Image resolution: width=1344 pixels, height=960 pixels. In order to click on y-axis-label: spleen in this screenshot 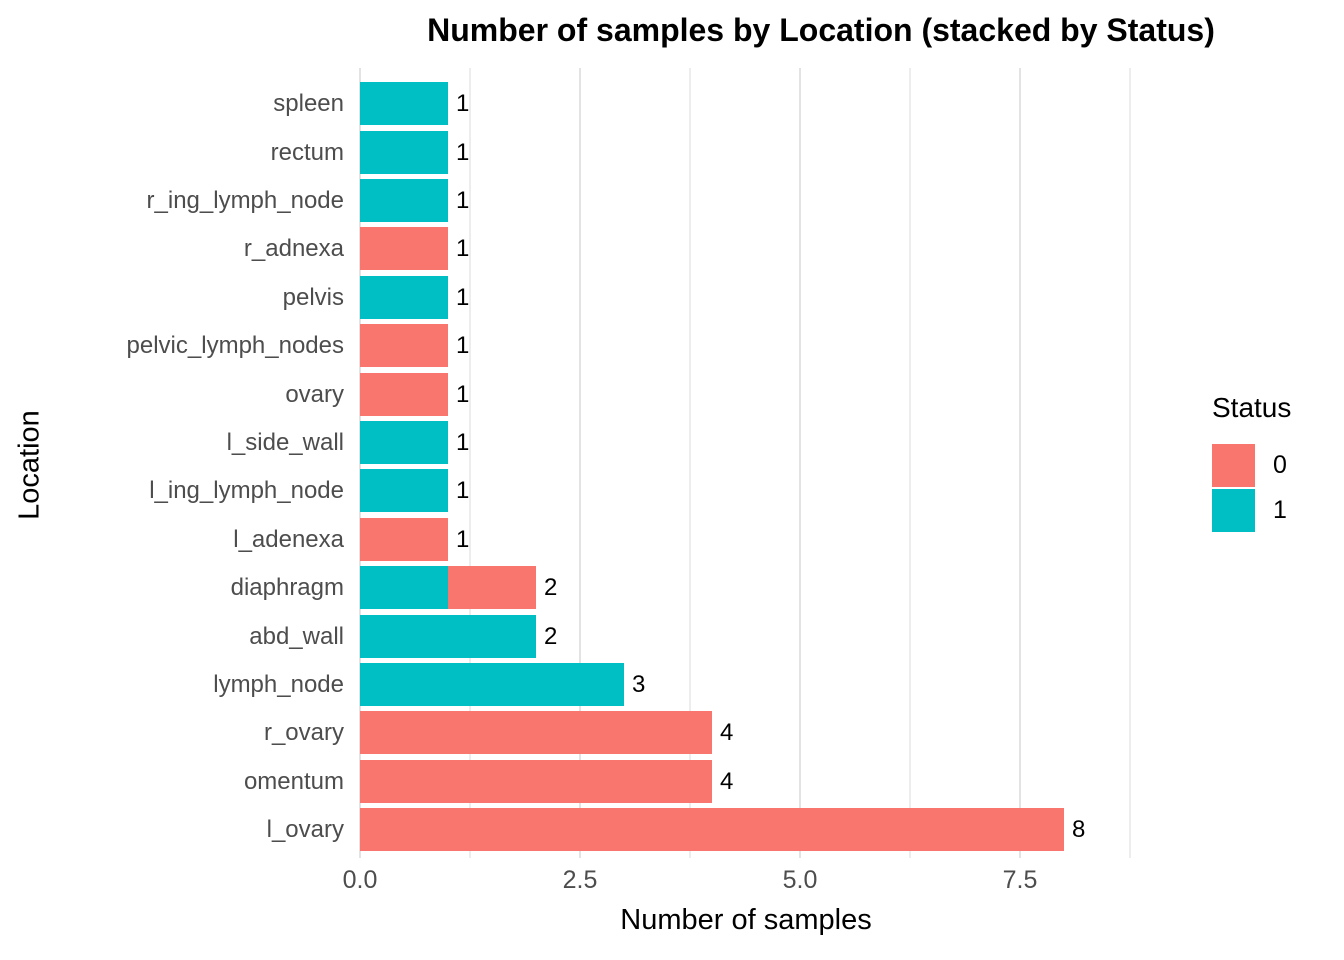, I will do `click(308, 104)`.